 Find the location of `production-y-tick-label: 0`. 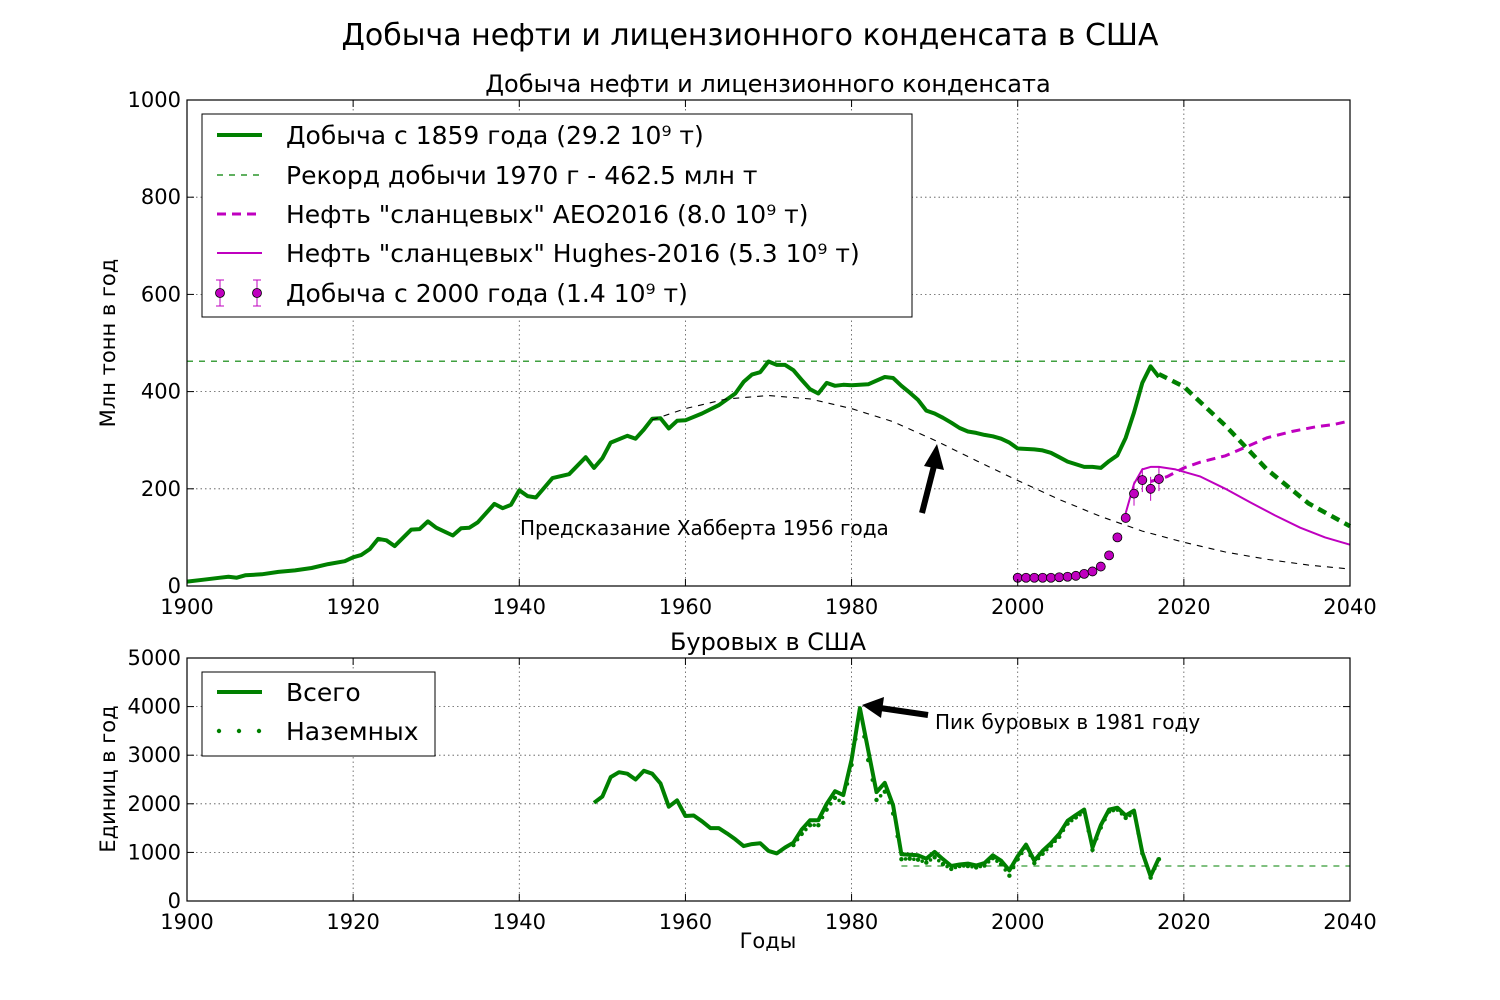

production-y-tick-label: 0 is located at coordinates (174, 586).